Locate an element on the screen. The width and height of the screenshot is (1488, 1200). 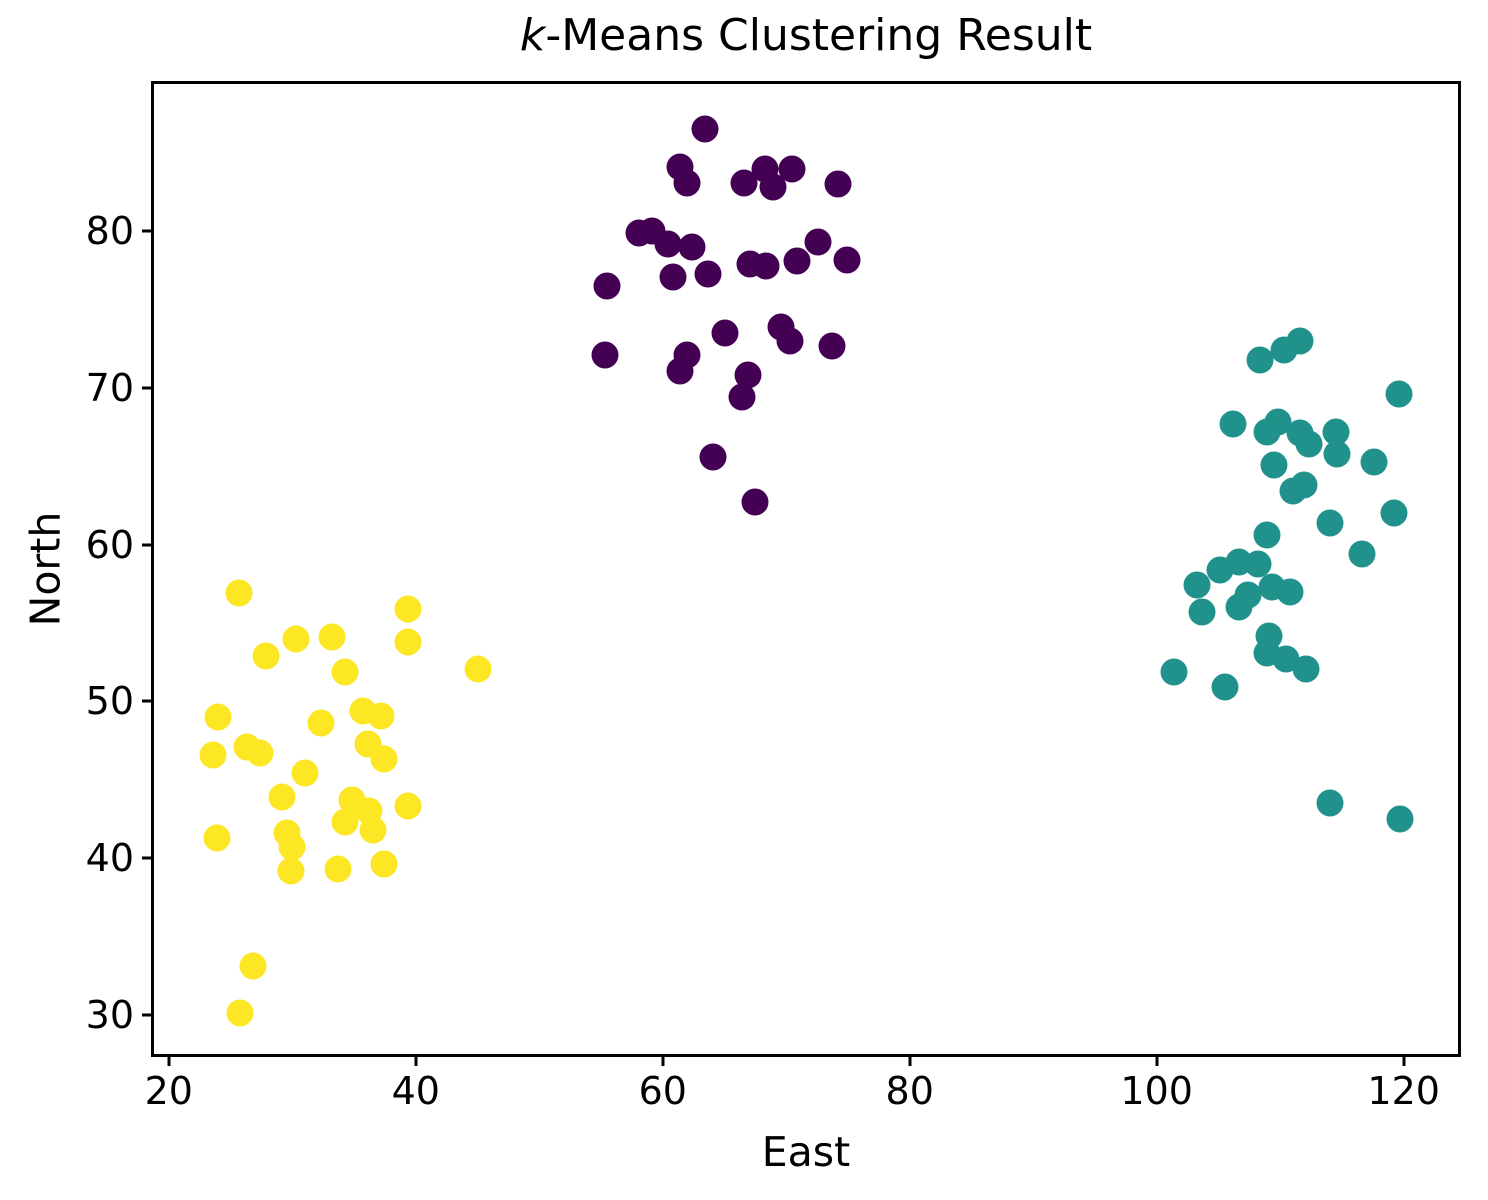
x-tick-label-60: 60 is located at coordinates (662, 1091).